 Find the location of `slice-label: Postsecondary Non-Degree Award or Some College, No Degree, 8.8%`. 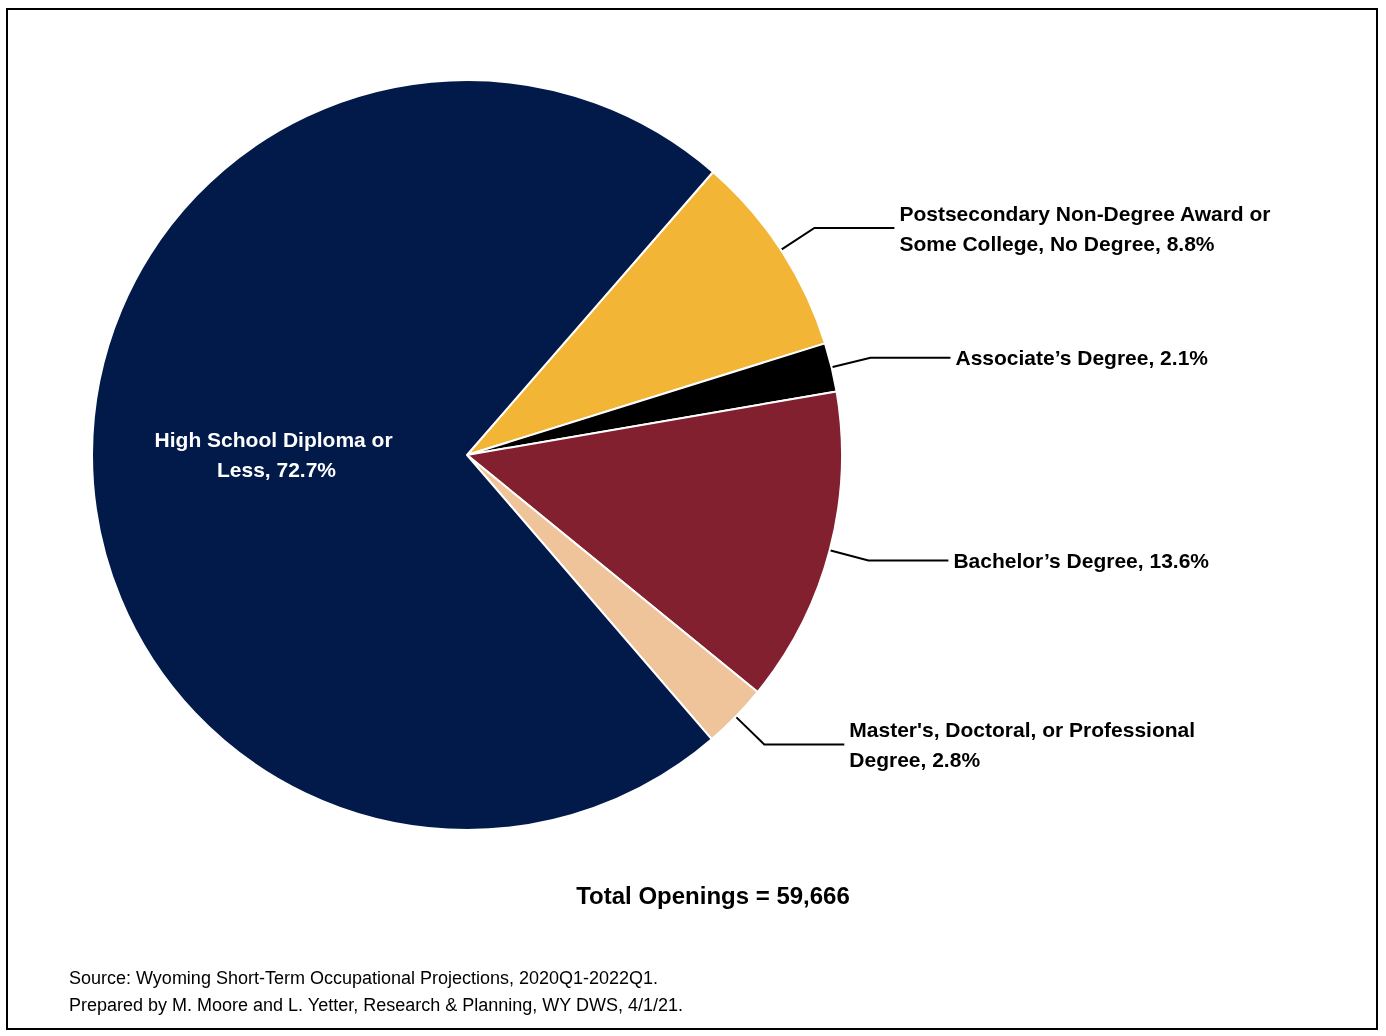

slice-label: Postsecondary Non-Degree Award or Some College, No Degree, 8.8% is located at coordinates (1088, 228).